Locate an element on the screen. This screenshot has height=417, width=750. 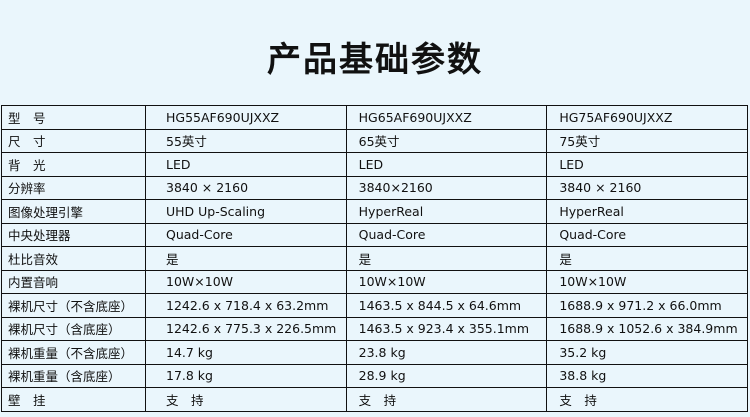
table-row: 内置音响 10W×10W 10W×10W 10W×10W is located at coordinates (374, 281).